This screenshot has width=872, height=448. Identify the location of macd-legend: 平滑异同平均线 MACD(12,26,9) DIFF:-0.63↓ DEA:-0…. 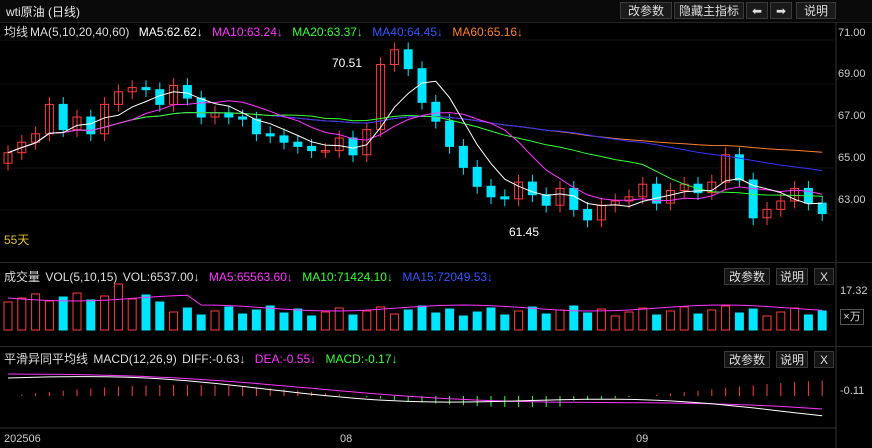
(204, 358).